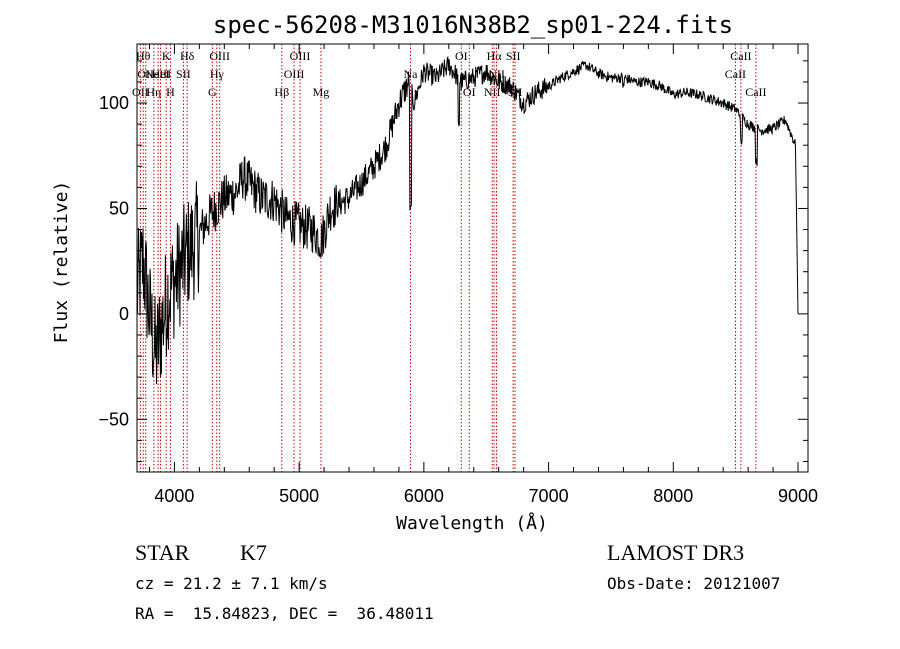  What do you see at coordinates (231, 583) in the screenshot?
I see `redshift-text: cz = 21.2 ± 7.1 km/s` at bounding box center [231, 583].